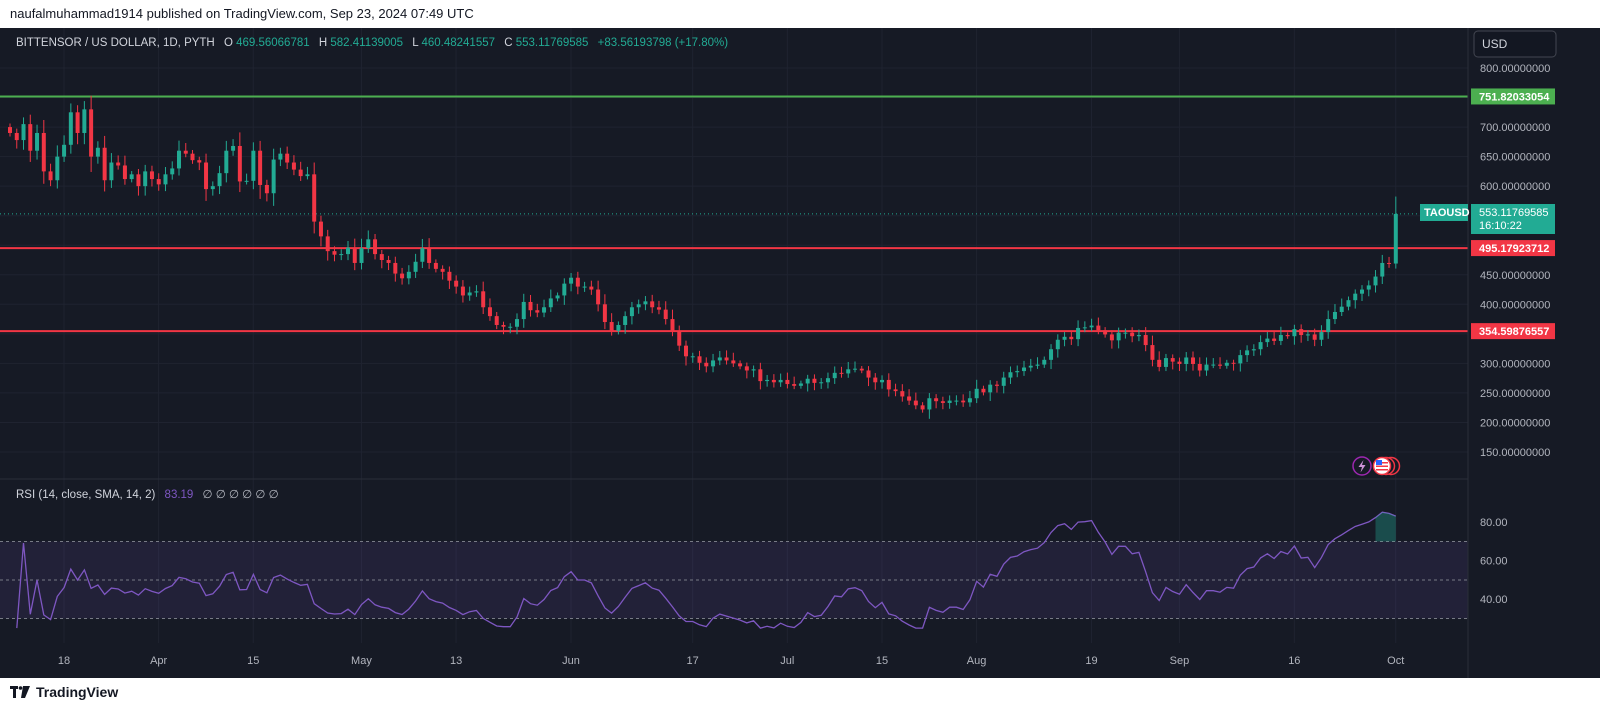  I want to click on us-flag-event-icon, so click(1386, 466).